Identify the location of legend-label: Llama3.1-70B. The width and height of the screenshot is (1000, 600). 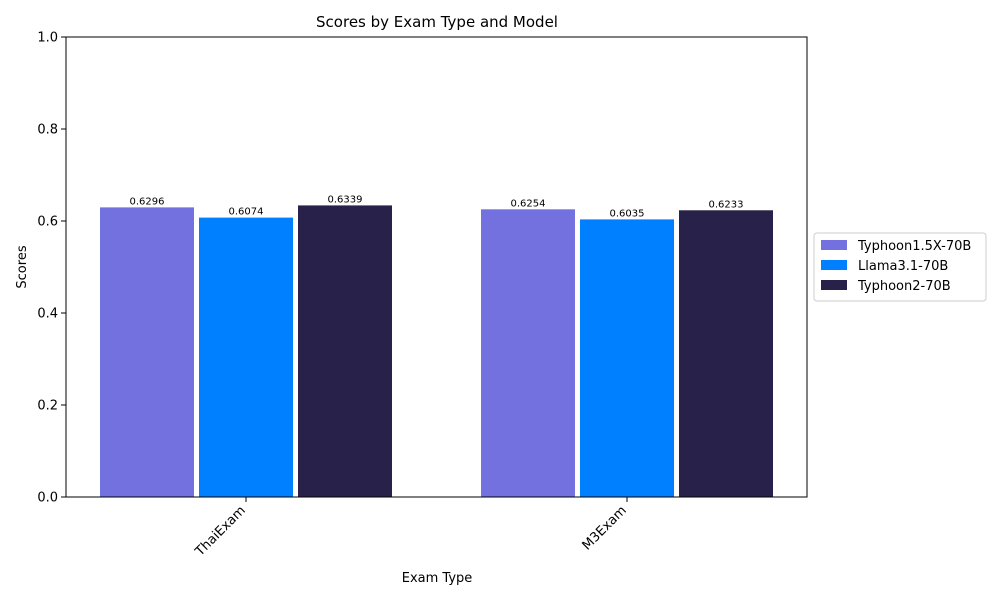
(903, 266).